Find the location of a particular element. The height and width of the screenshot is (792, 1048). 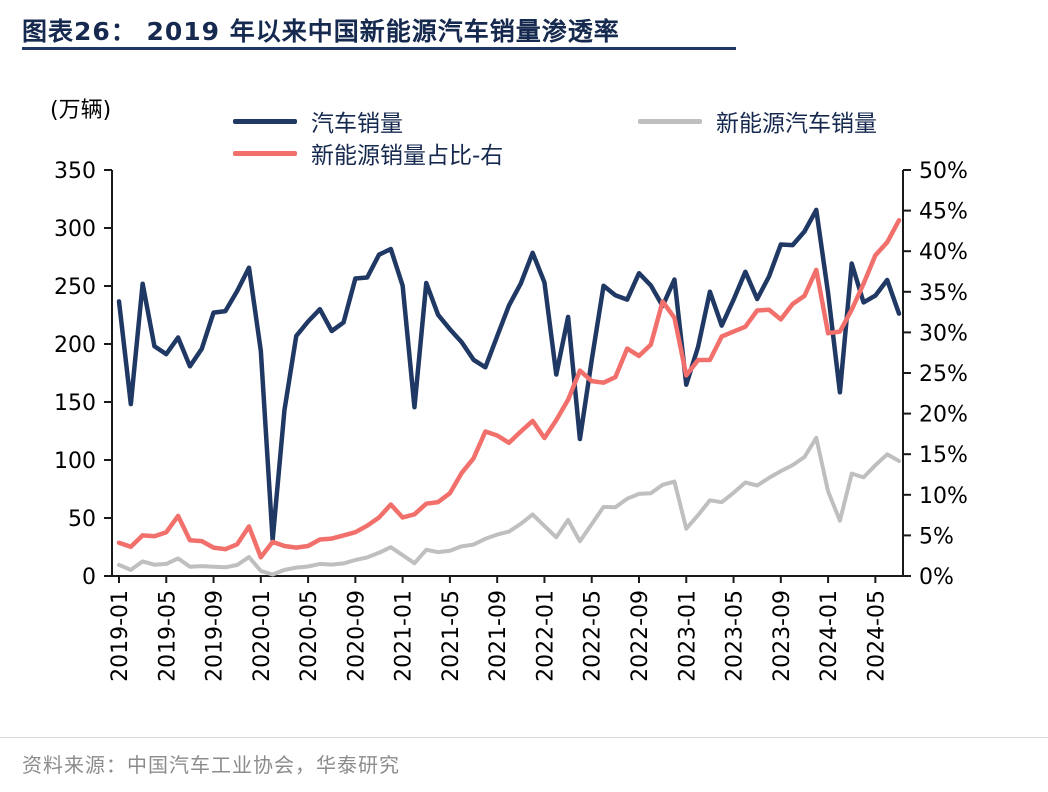

x-tick-label: 2021-01 is located at coordinates (404, 636).